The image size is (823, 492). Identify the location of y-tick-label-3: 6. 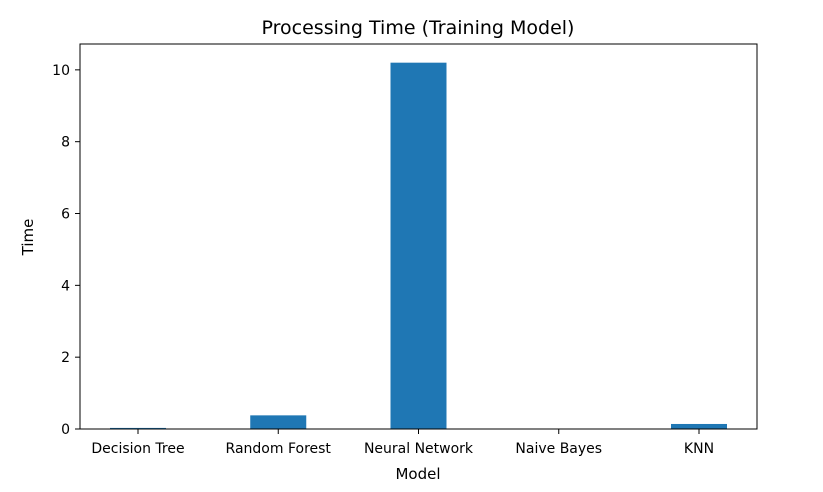
(65, 215).